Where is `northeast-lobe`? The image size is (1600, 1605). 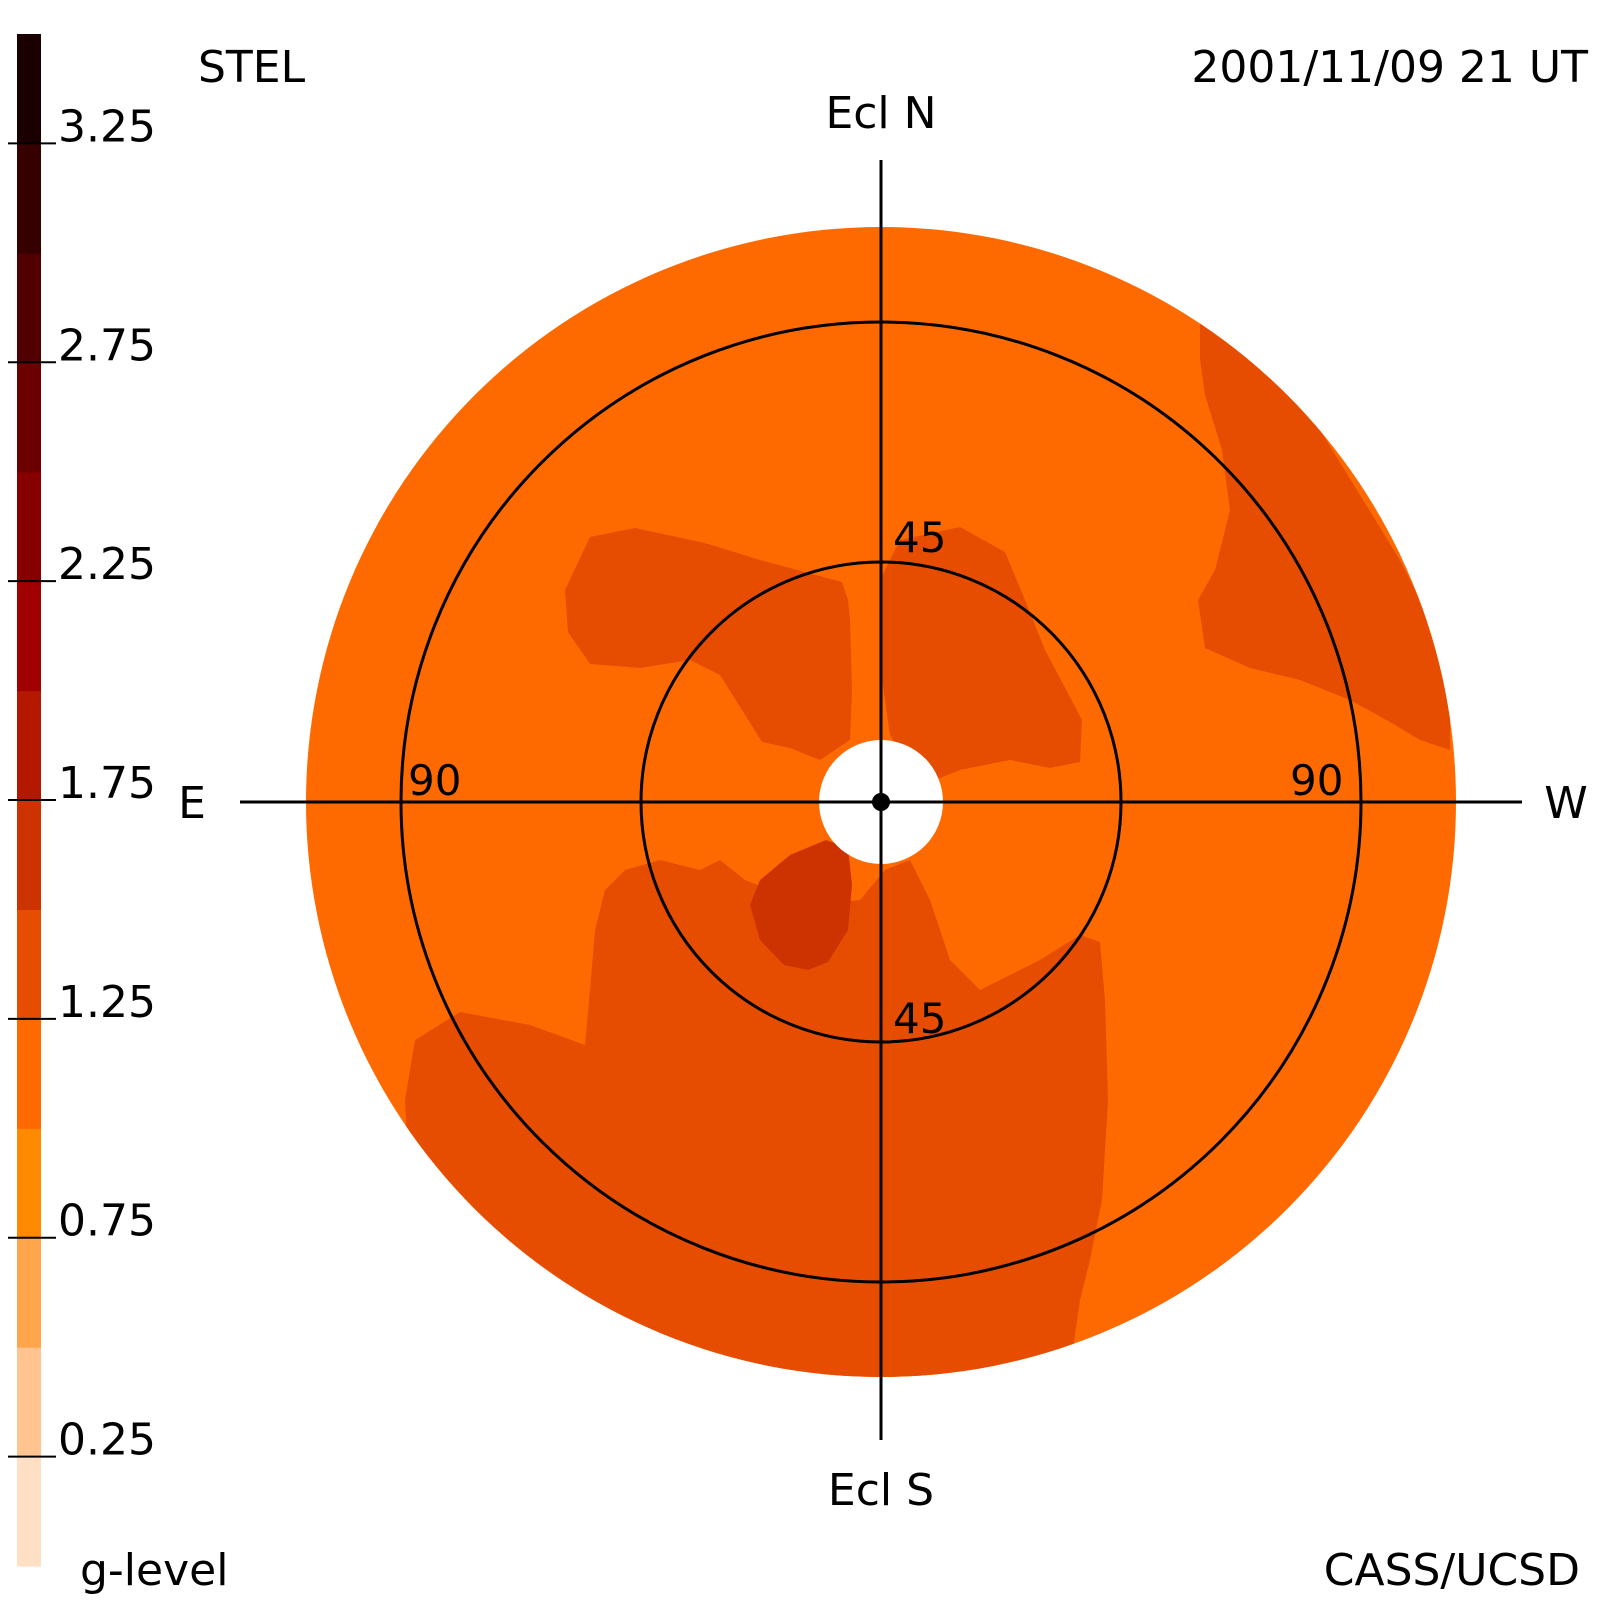
northeast-lobe is located at coordinates (981, 653).